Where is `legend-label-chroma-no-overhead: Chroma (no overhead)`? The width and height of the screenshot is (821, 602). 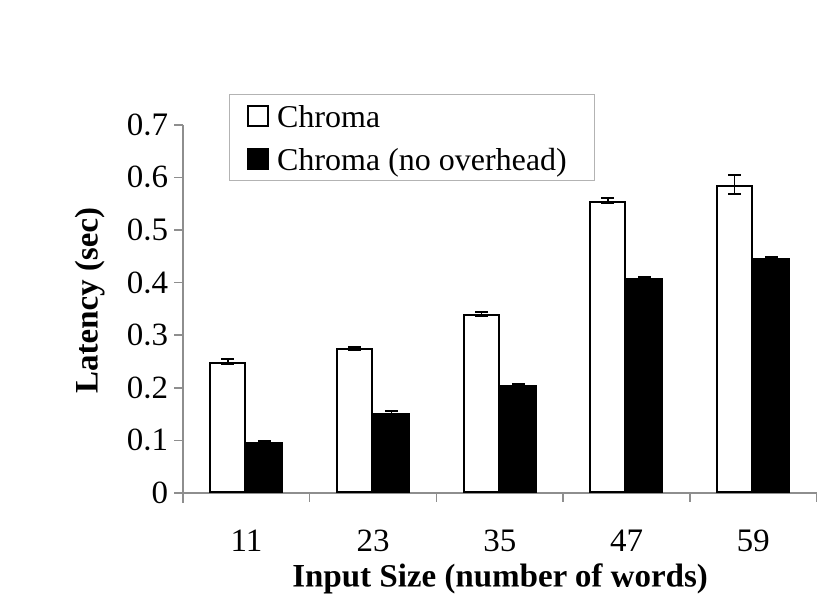 legend-label-chroma-no-overhead: Chroma (no overhead) is located at coordinates (422, 159).